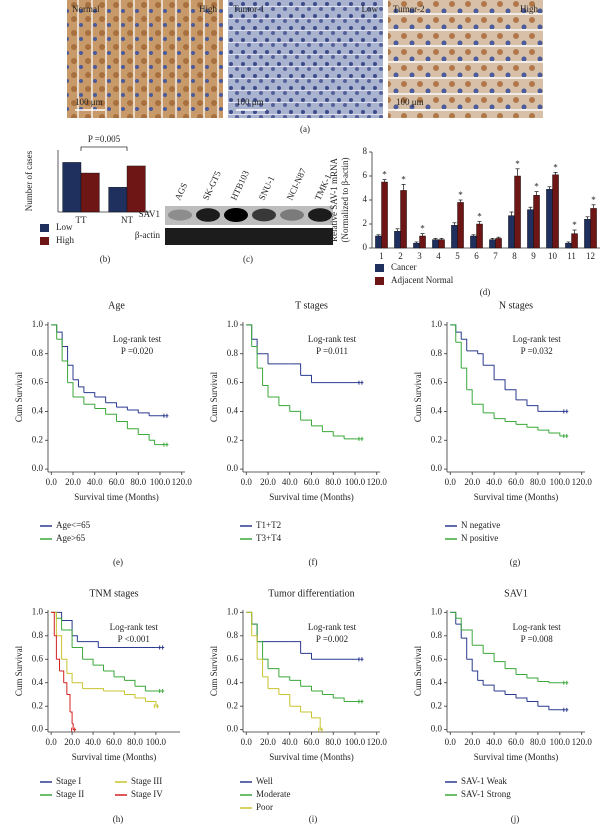 This screenshot has width=613, height=826. Describe the element at coordinates (250, 102) in the screenshot. I see `scale-label: 100 μm` at that location.